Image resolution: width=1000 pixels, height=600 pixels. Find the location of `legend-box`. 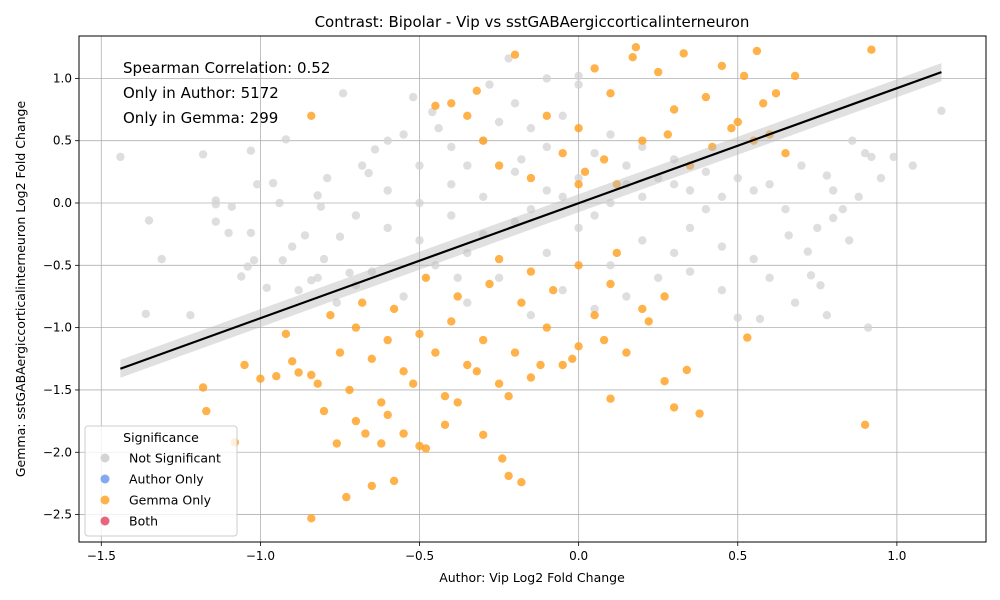

legend-box is located at coordinates (161, 481).